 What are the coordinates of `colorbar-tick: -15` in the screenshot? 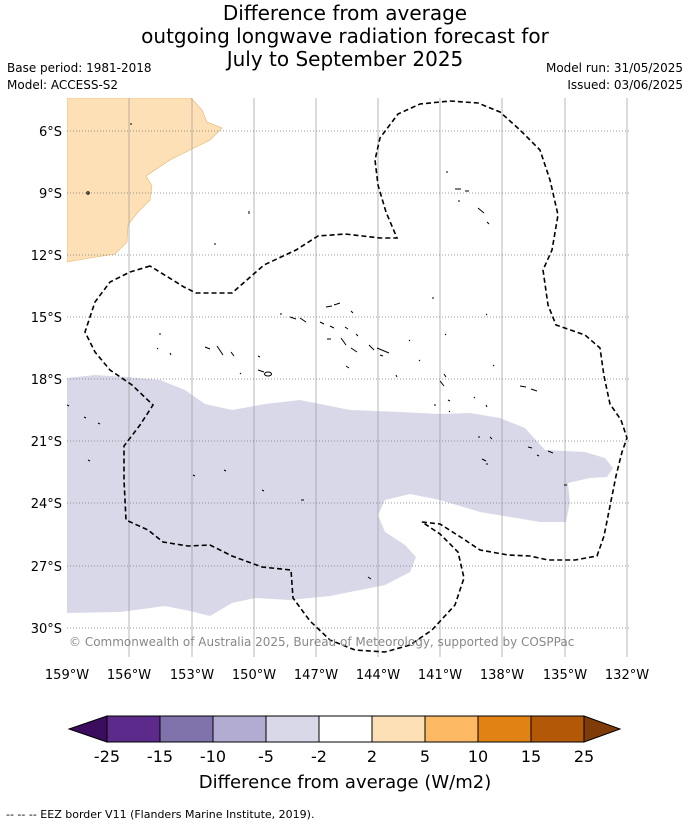 It's located at (160, 756).